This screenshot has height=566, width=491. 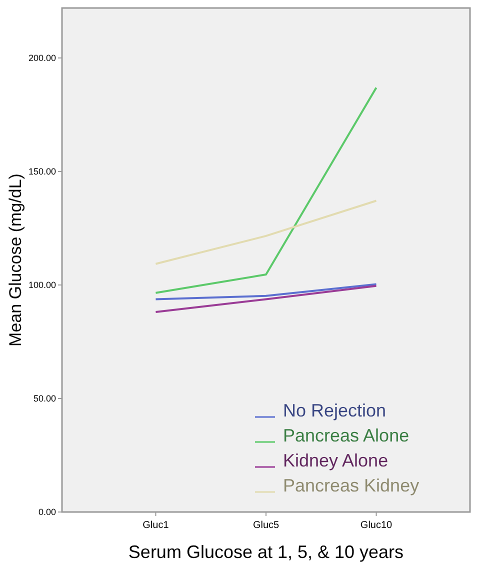 What do you see at coordinates (156, 525) in the screenshot?
I see `x-tick-label: Gluc1` at bounding box center [156, 525].